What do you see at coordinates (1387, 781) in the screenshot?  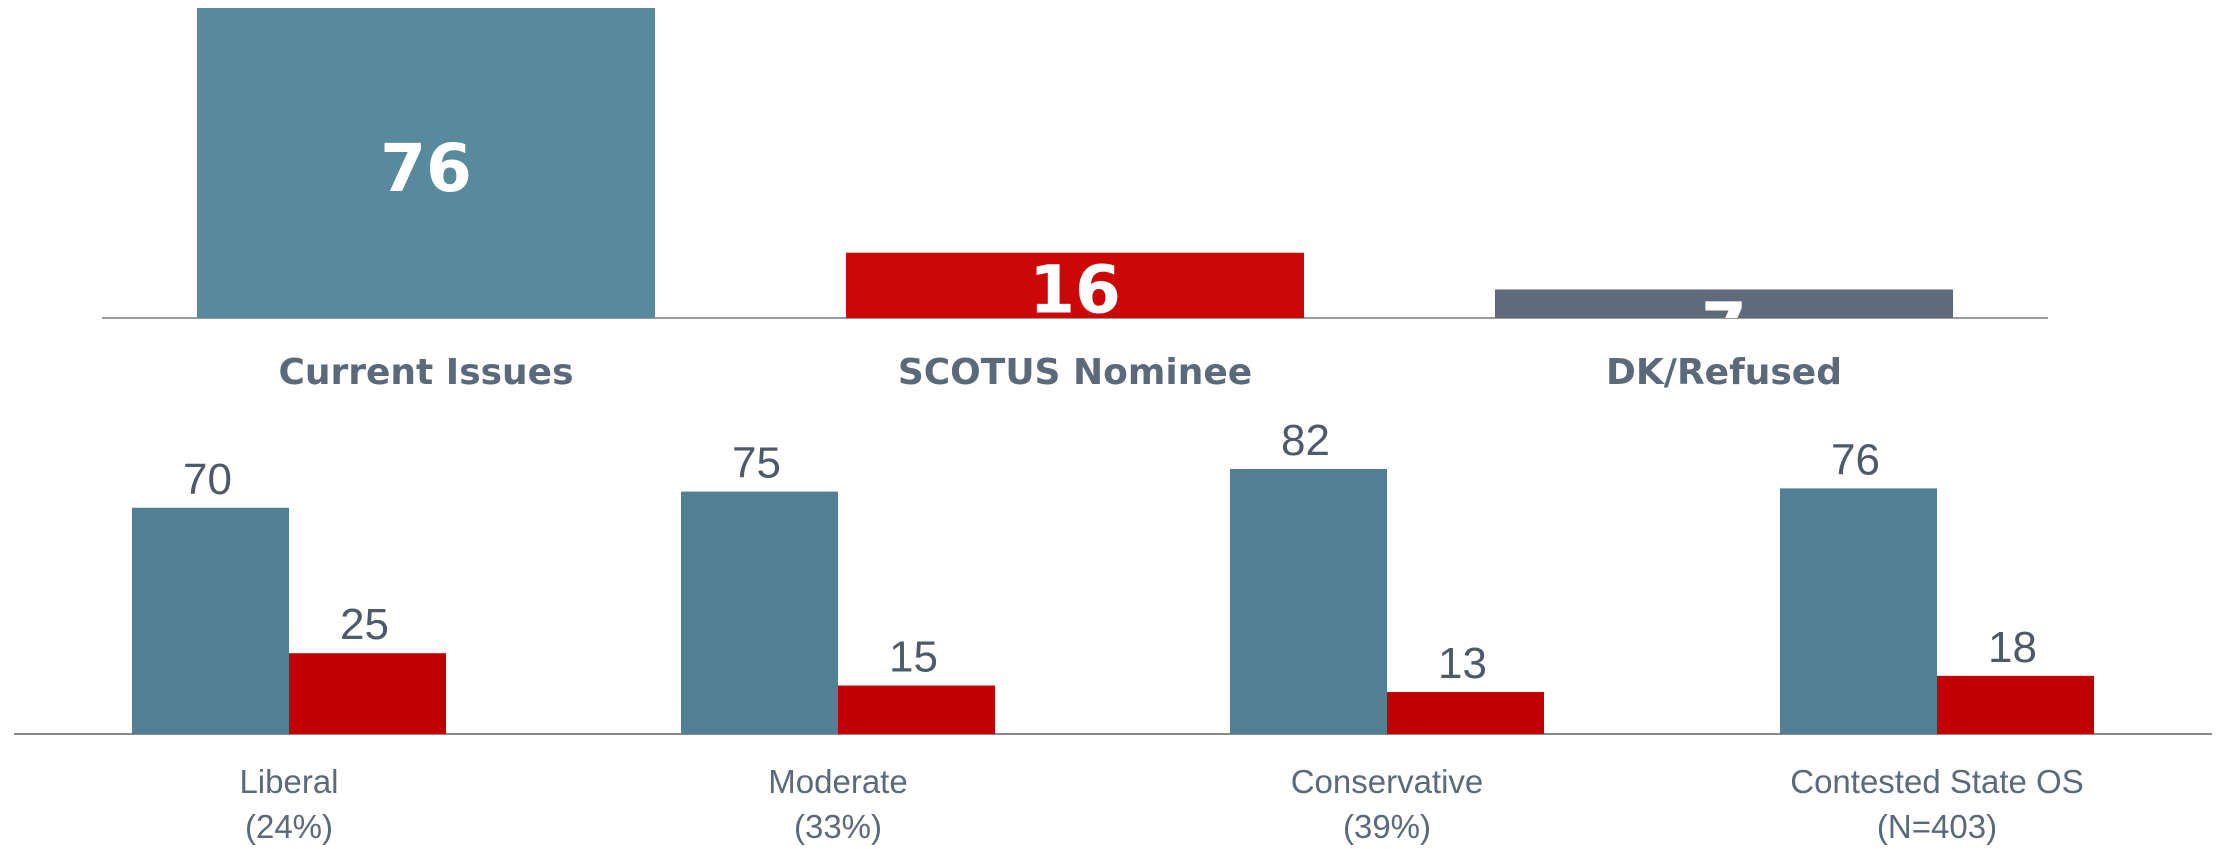 I see `bottom-category-label: Conservative` at bounding box center [1387, 781].